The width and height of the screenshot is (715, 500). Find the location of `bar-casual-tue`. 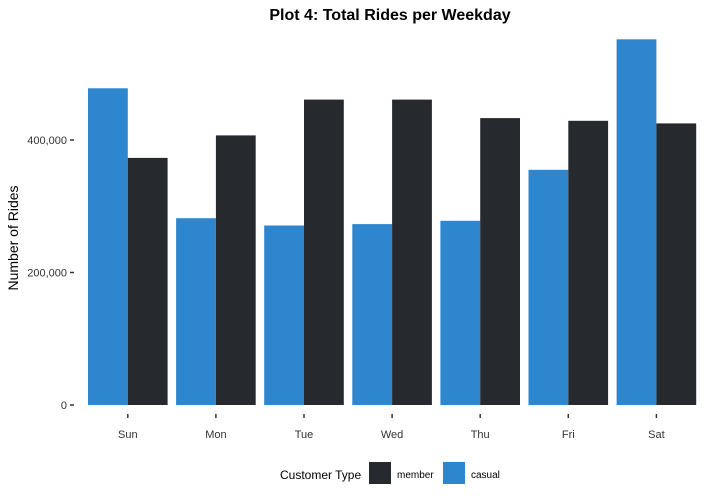

bar-casual-tue is located at coordinates (284, 315).